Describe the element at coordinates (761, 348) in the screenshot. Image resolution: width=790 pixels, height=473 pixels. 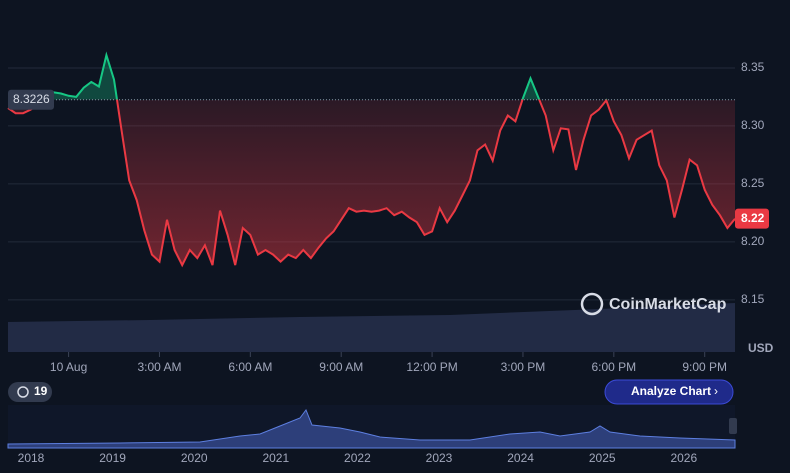
I see `currency-label: USD` at that location.